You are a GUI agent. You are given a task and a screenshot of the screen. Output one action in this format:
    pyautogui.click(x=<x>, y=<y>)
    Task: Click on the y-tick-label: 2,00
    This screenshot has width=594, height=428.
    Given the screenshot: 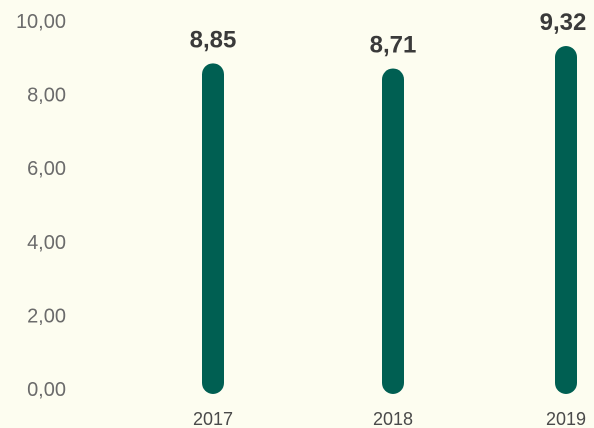 What is the action you would take?
    pyautogui.click(x=46, y=316)
    